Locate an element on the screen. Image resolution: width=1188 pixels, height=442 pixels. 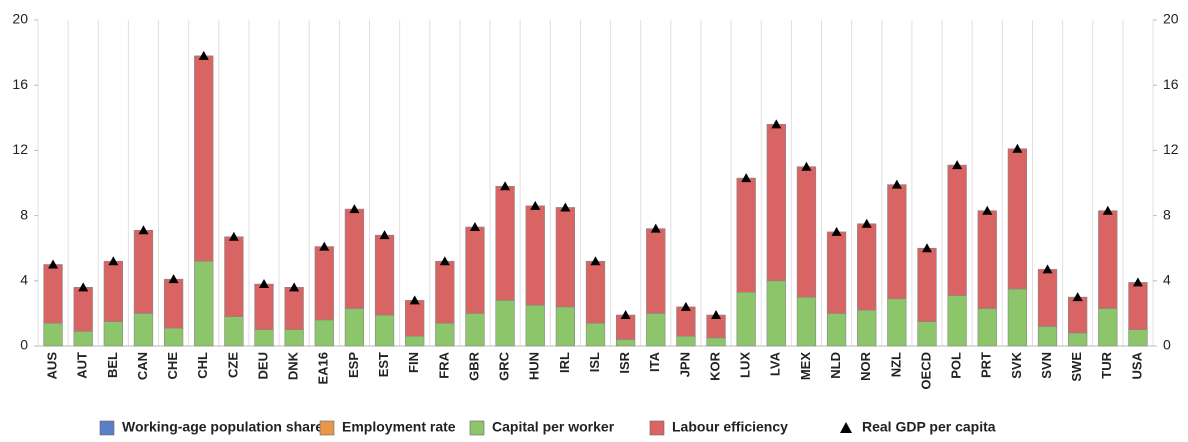
legend-label: Employment rate is located at coordinates (399, 427).